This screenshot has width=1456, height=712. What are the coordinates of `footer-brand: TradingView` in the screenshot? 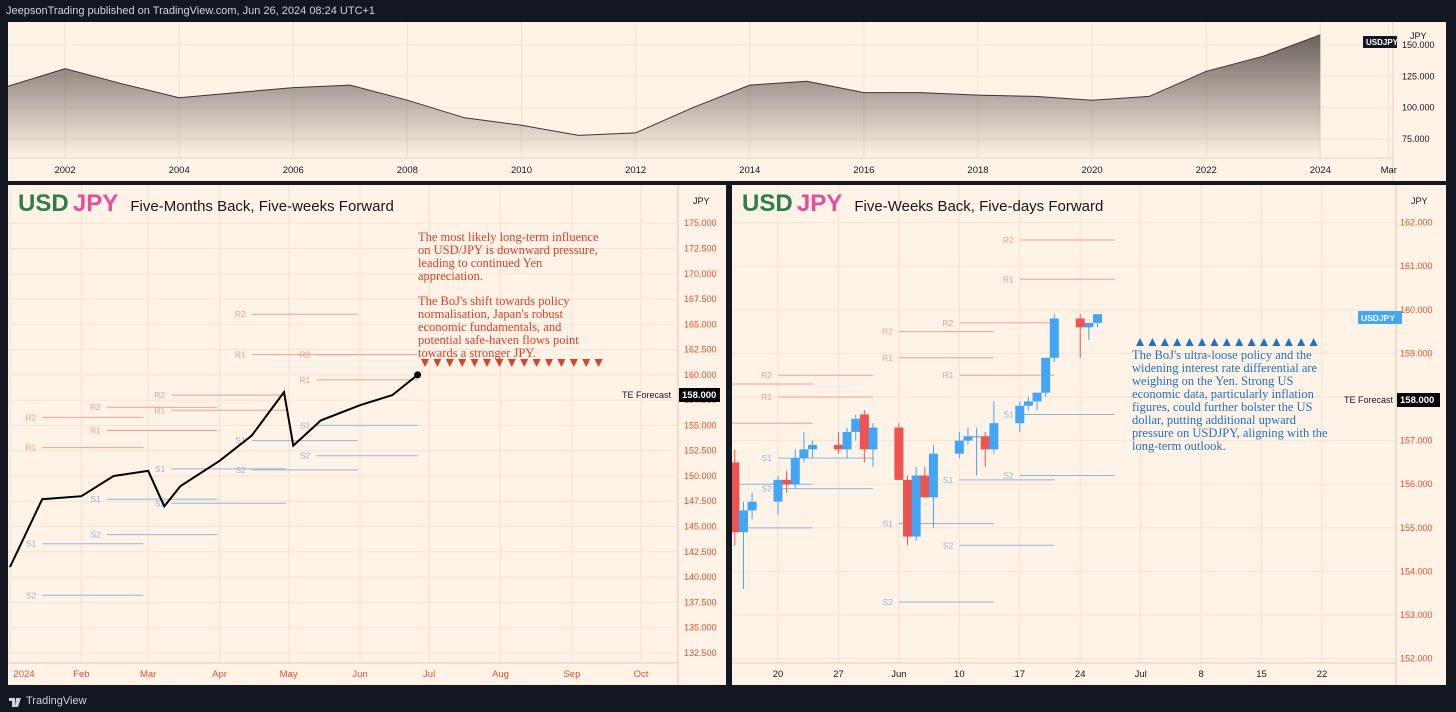 It's located at (56, 701).